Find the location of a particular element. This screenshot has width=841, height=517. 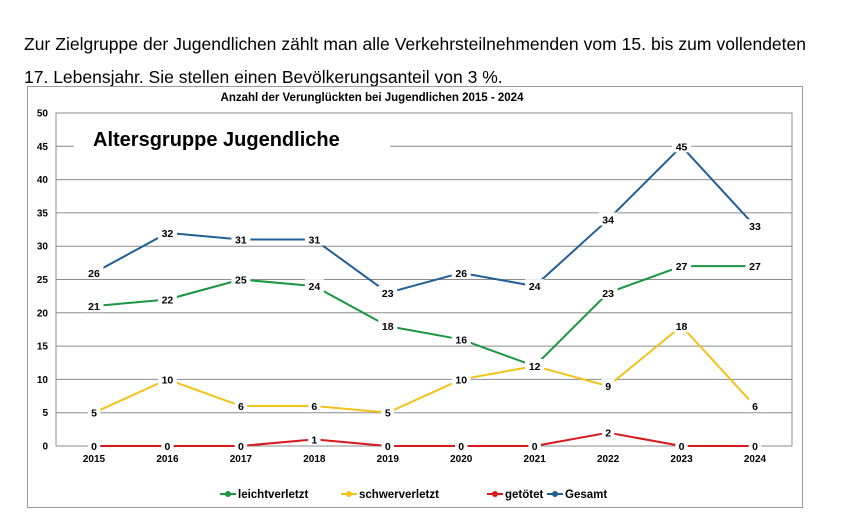

y-tick-label: 20 is located at coordinates (43, 313).